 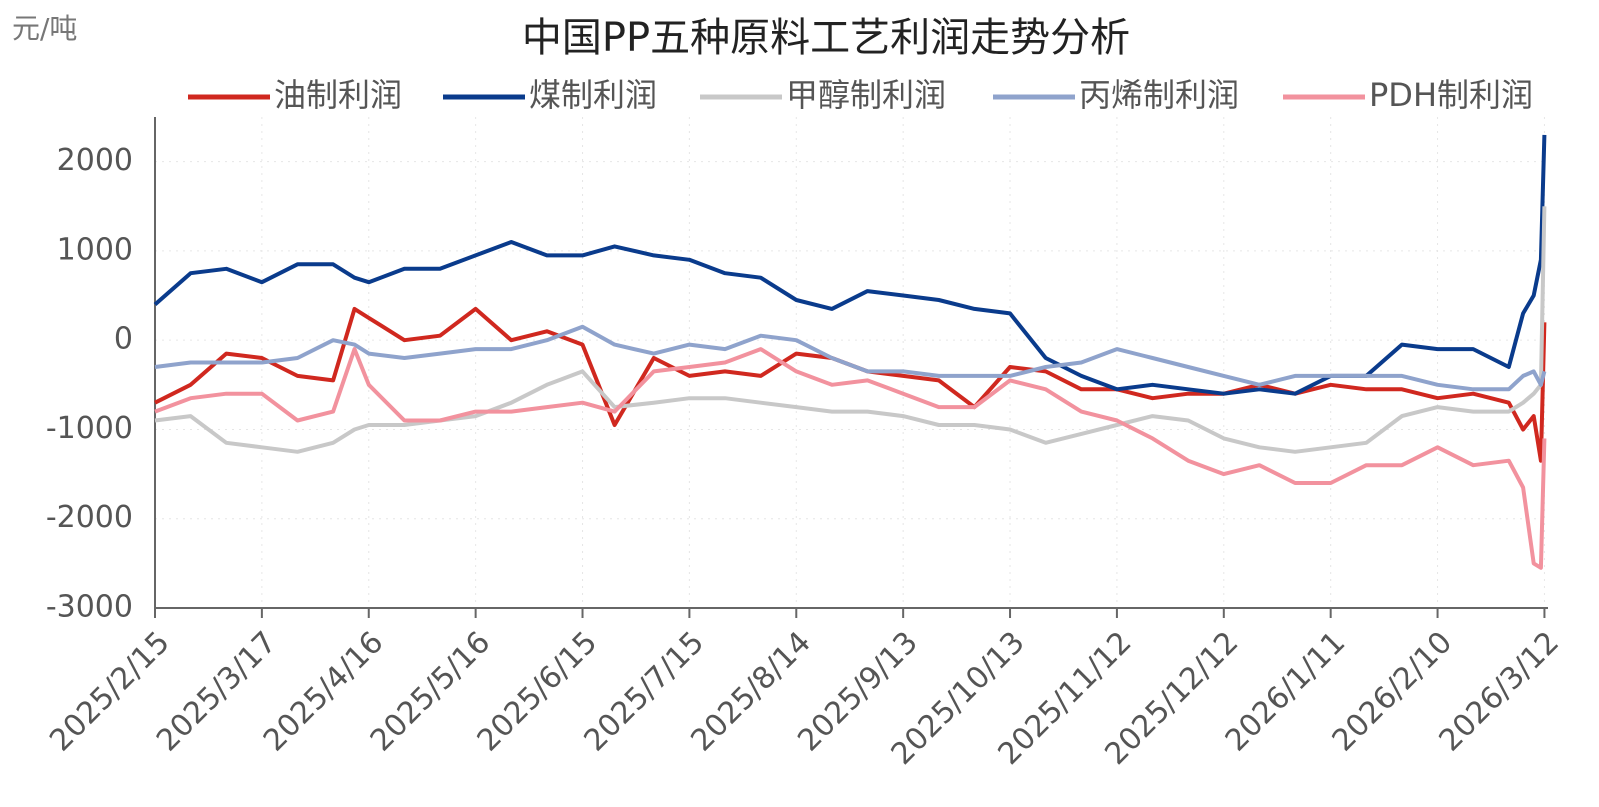 I want to click on legend-label: PDH制利润, so click(x=1451, y=95).